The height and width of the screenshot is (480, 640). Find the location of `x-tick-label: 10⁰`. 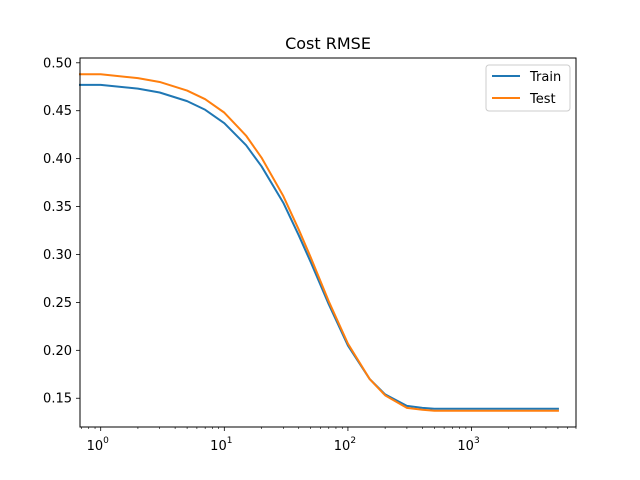

x-tick-label: 10⁰ is located at coordinates (98, 445).